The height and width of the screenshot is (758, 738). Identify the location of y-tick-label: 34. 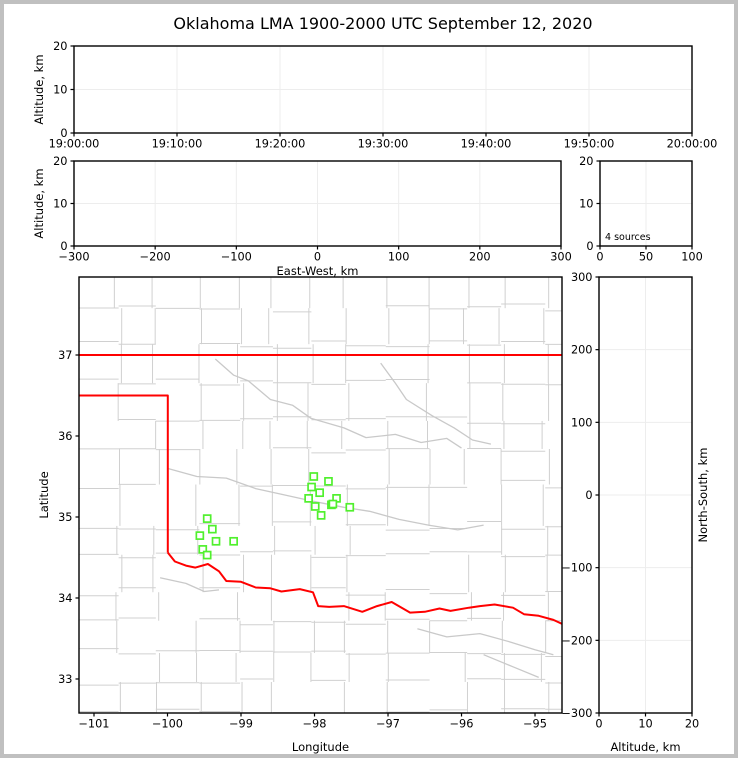
(65, 598).